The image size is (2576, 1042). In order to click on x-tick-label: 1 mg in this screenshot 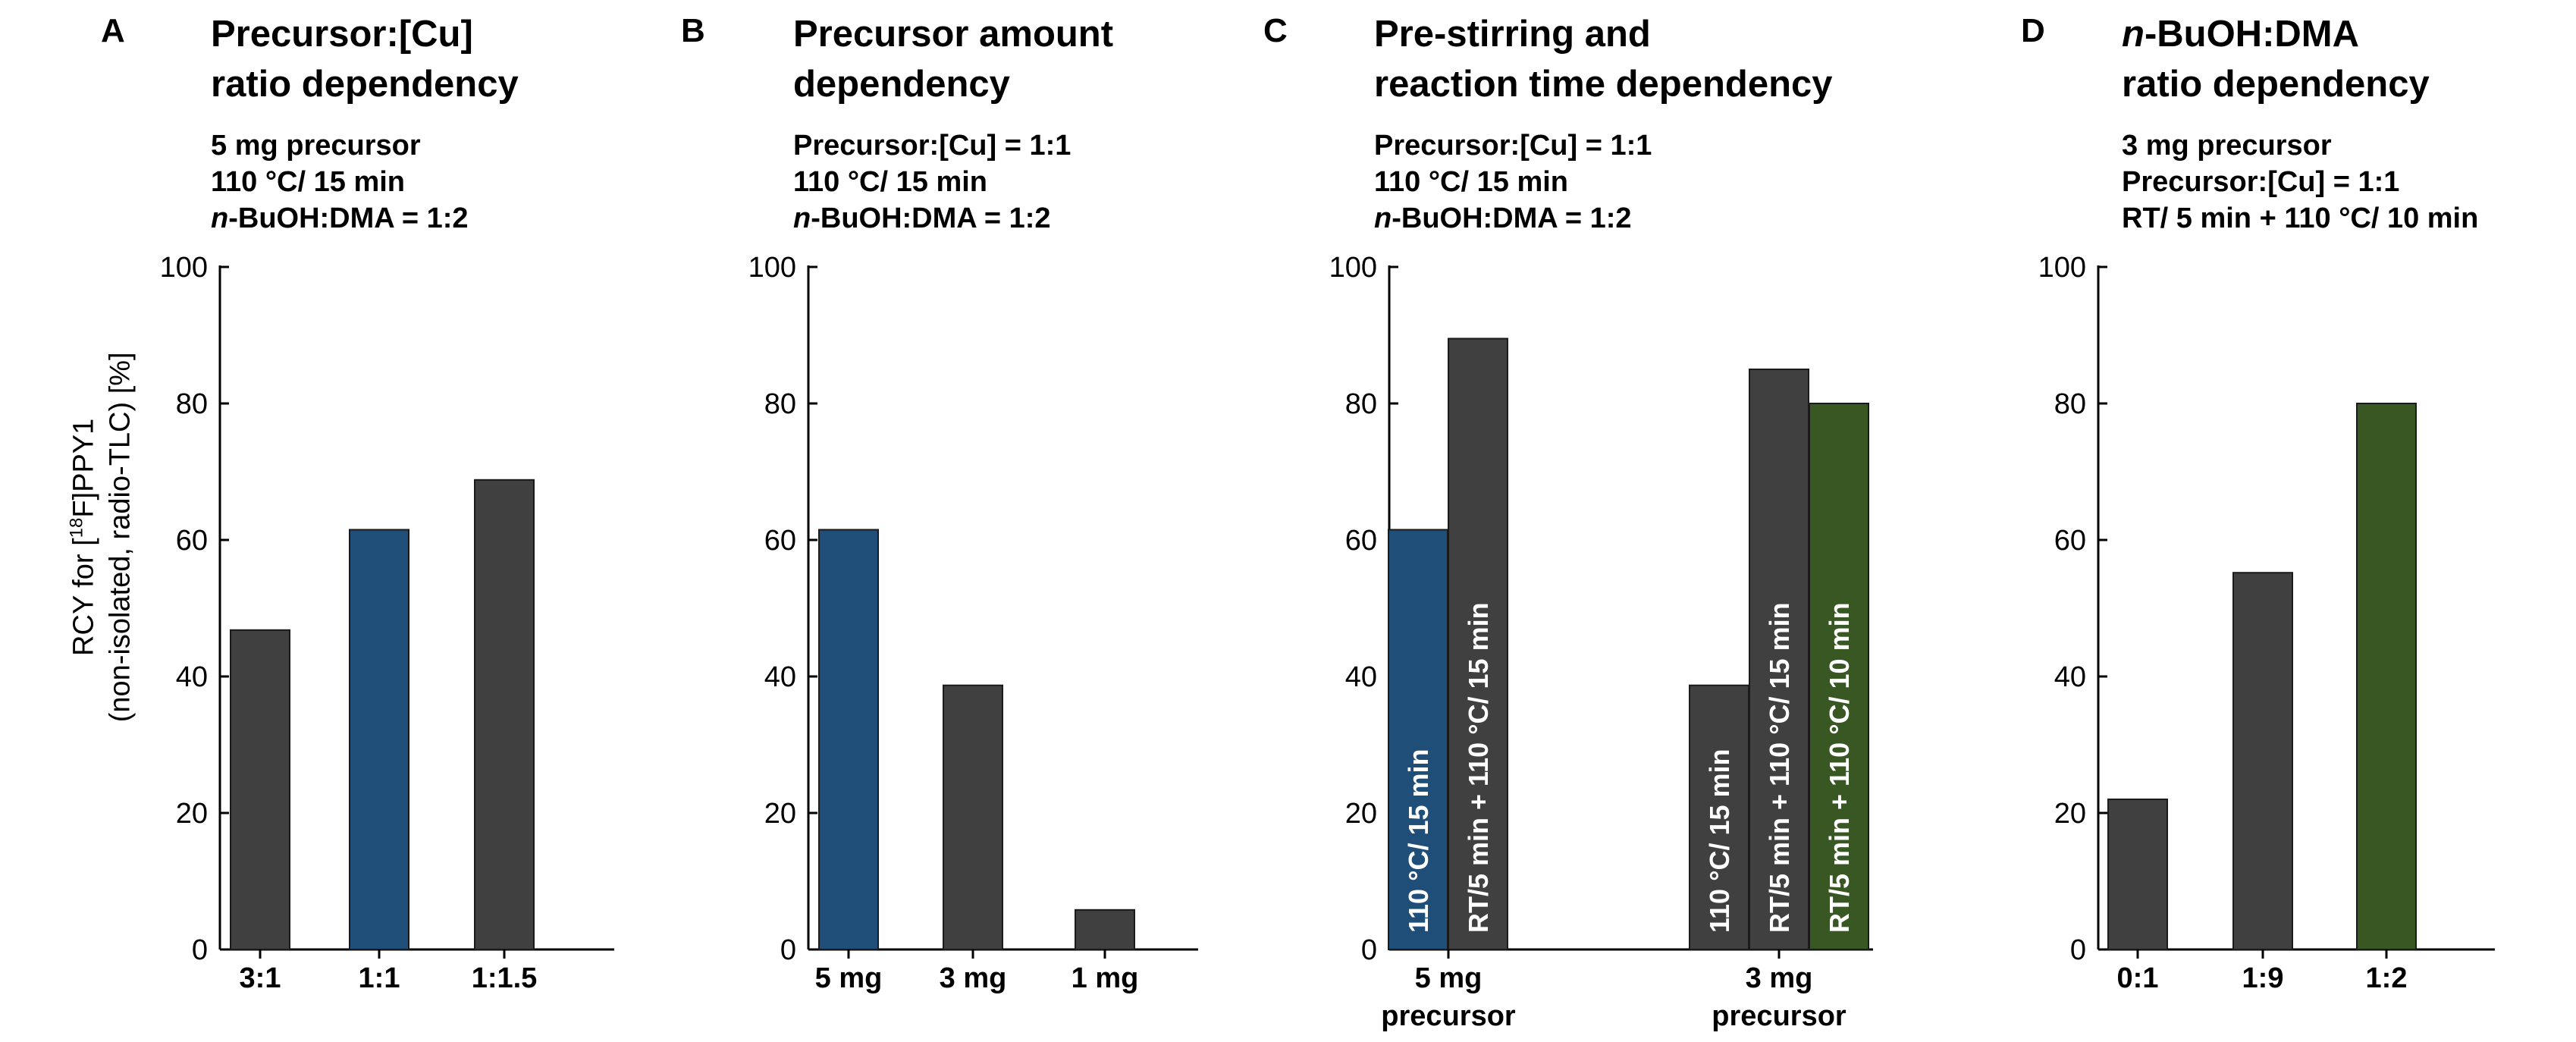, I will do `click(1105, 978)`.